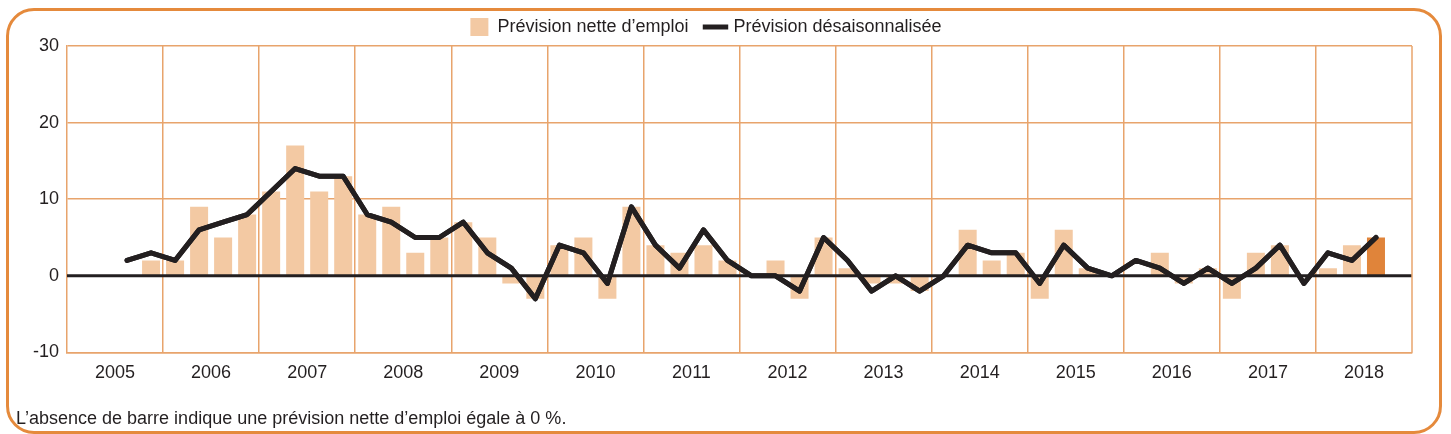  Describe the element at coordinates (1075, 372) in the screenshot. I see `x-tick-label: 2015` at that location.